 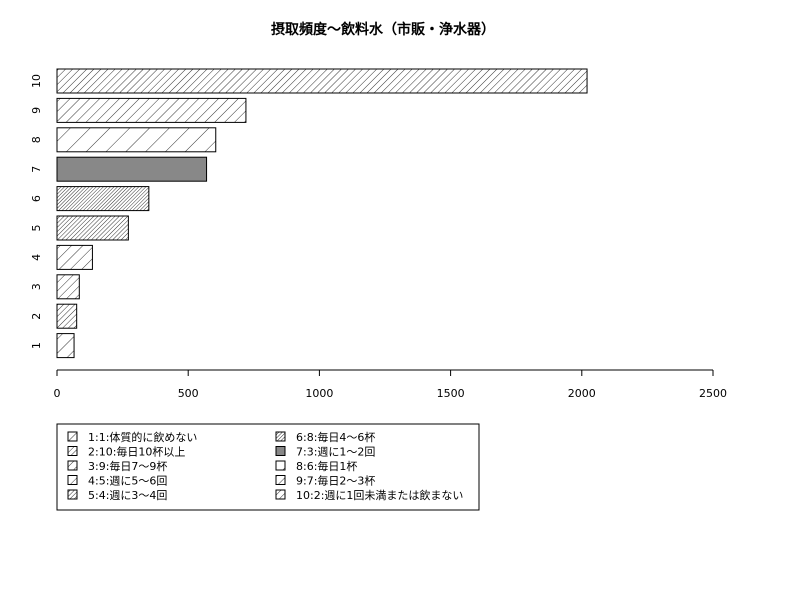 What do you see at coordinates (383, 29) in the screenshot?
I see `chart-title: 摂取頻度～飲料水（市販・浄水器）` at bounding box center [383, 29].